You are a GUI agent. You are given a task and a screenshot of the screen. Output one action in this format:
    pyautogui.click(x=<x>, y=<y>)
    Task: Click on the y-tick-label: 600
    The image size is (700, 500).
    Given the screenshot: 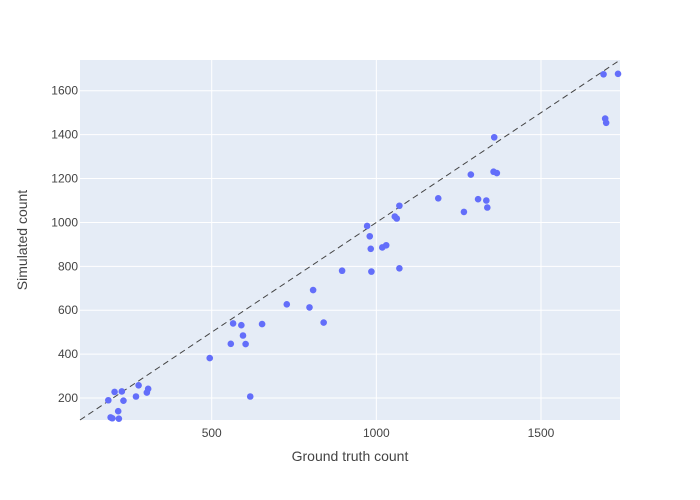 What is the action you would take?
    pyautogui.click(x=68, y=310)
    